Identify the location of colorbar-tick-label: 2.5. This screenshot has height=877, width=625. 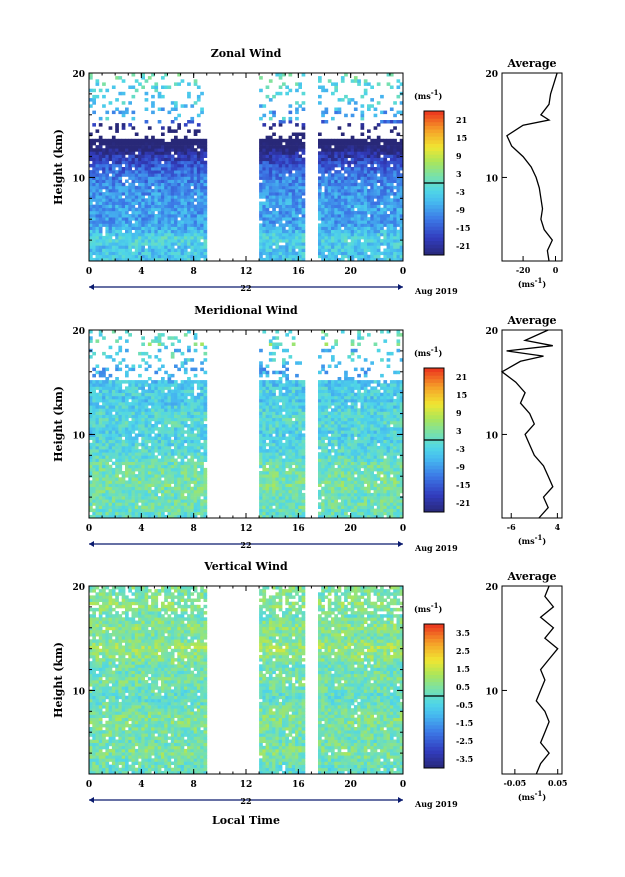
(463, 651).